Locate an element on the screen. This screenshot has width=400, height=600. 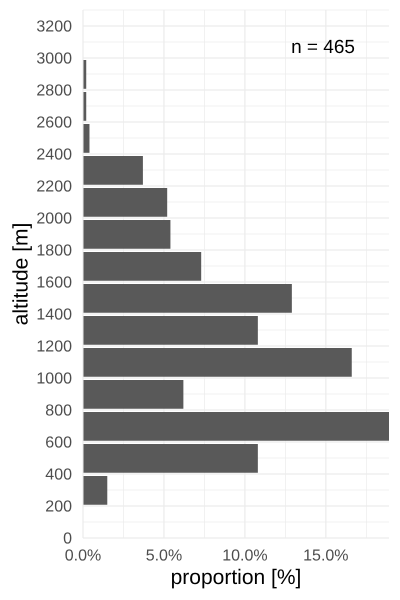
y-axis-title: altitude [m] is located at coordinates (20, 274).